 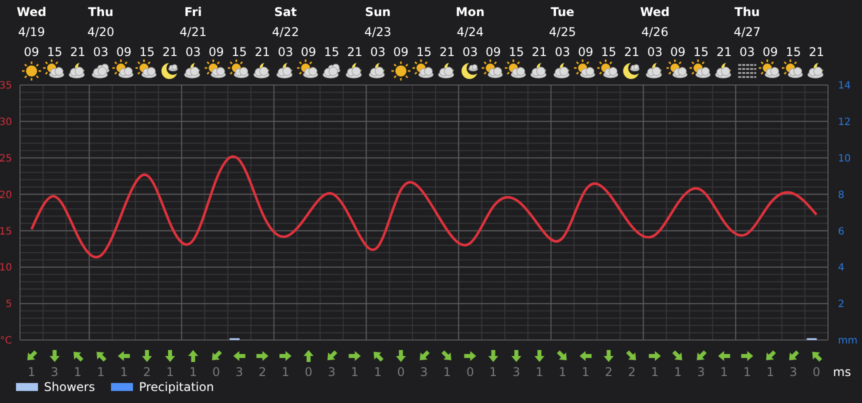 What do you see at coordinates (176, 387) in the screenshot?
I see `legend-label: Precipitation` at bounding box center [176, 387].